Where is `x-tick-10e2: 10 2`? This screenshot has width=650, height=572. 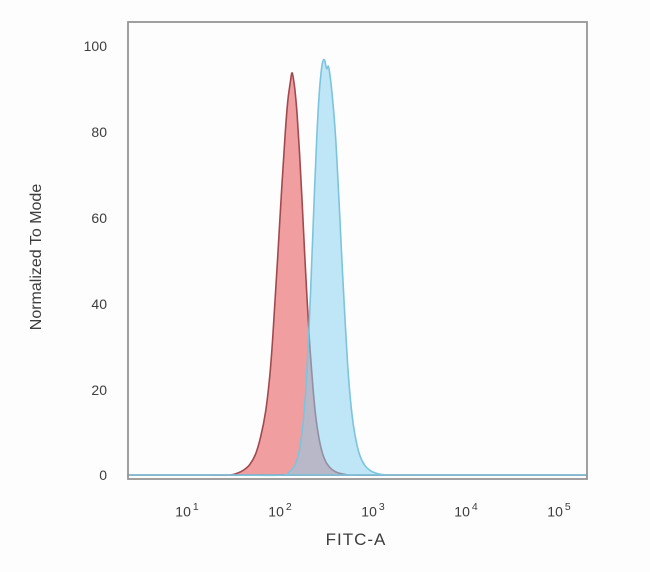 x-tick-10e2: 10 2 is located at coordinates (280, 510).